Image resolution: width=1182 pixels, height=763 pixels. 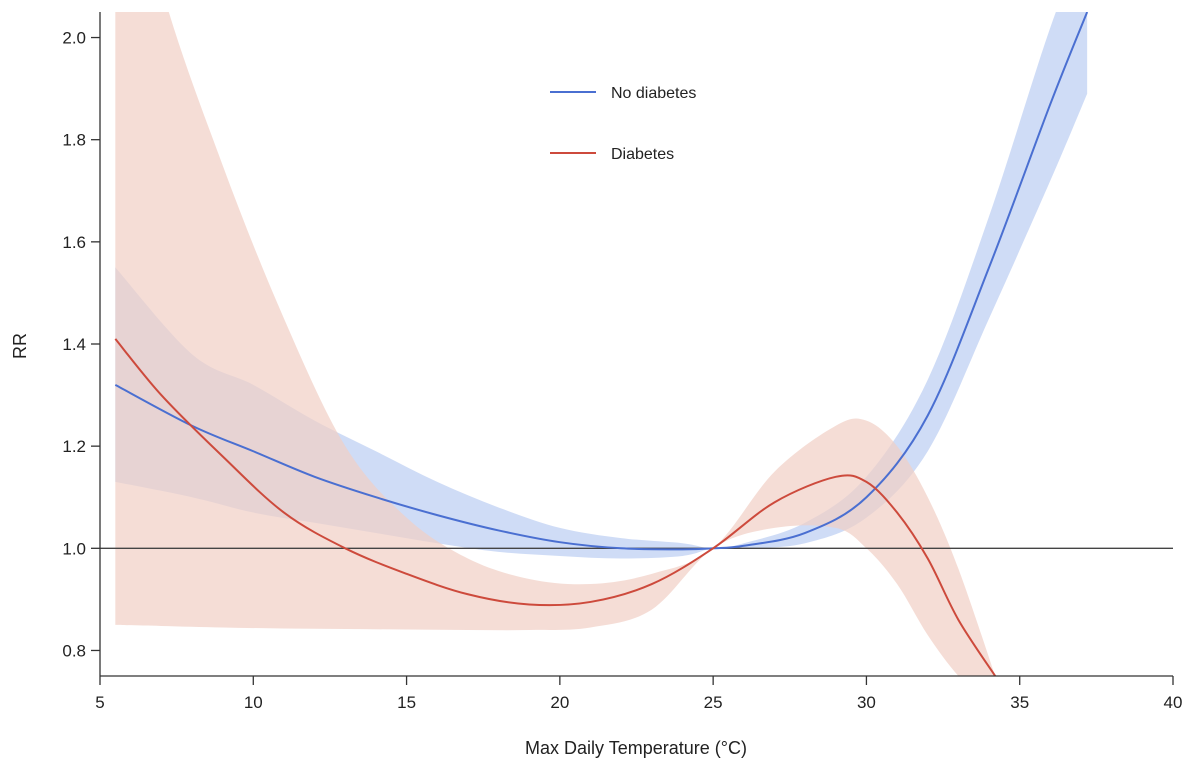 What do you see at coordinates (99, 702) in the screenshot?
I see `x-tick-label: 5` at bounding box center [99, 702].